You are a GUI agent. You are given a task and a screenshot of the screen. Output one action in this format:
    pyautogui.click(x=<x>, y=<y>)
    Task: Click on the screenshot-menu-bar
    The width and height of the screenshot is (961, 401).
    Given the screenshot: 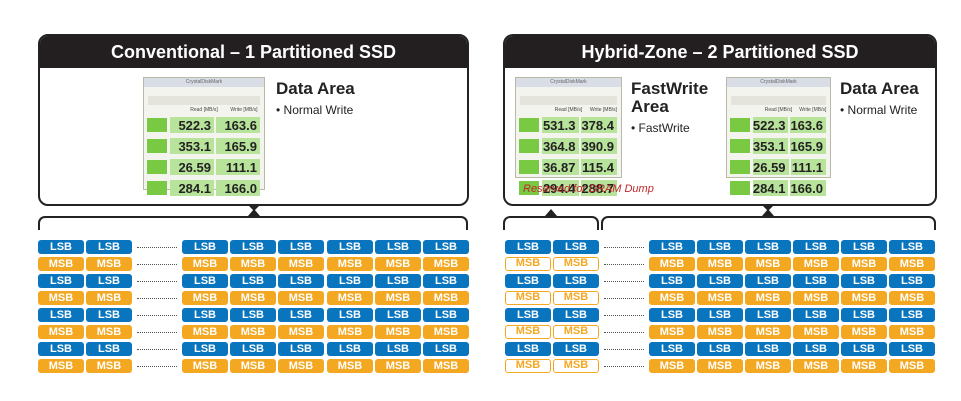 What is the action you would take?
    pyautogui.click(x=778, y=91)
    